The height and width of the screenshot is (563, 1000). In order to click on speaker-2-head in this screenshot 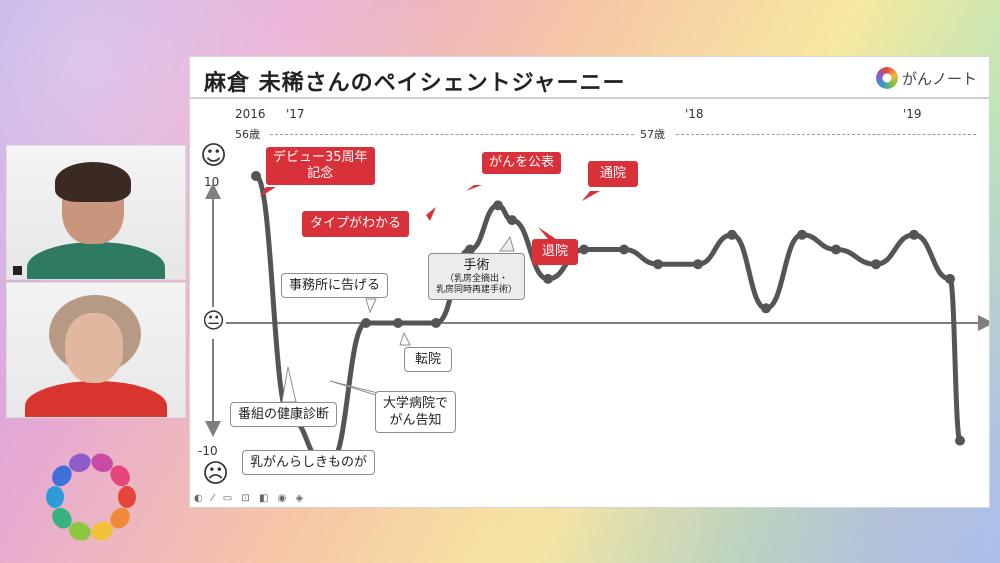, I will do `click(94, 348)`.